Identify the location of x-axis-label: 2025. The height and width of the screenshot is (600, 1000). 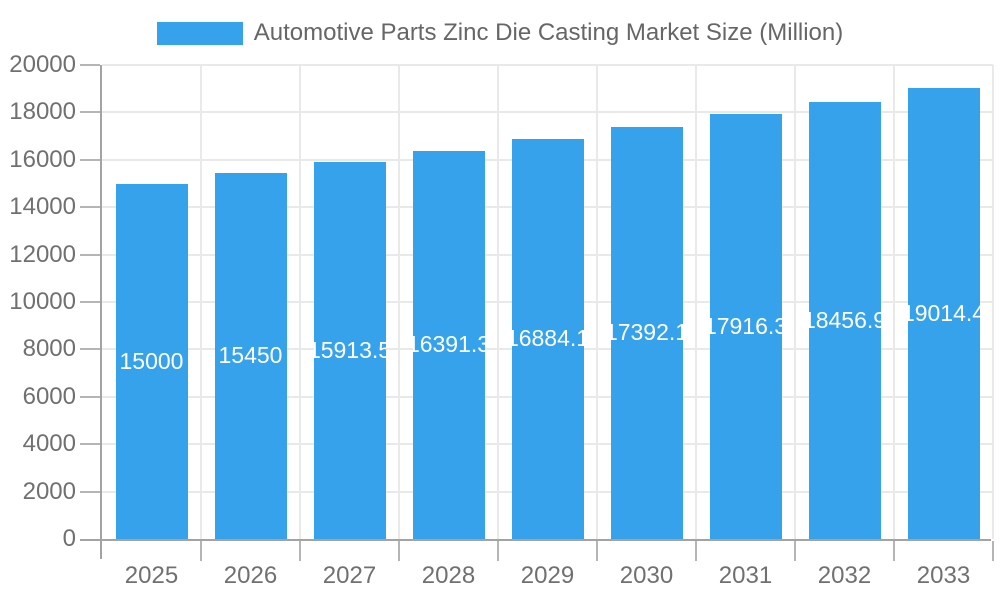
(151, 575).